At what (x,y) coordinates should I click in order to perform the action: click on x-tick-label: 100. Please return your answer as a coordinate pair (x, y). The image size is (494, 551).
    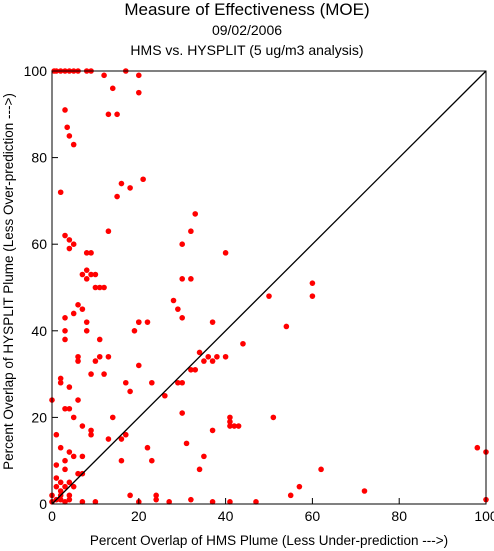
    Looking at the image, I should click on (484, 516).